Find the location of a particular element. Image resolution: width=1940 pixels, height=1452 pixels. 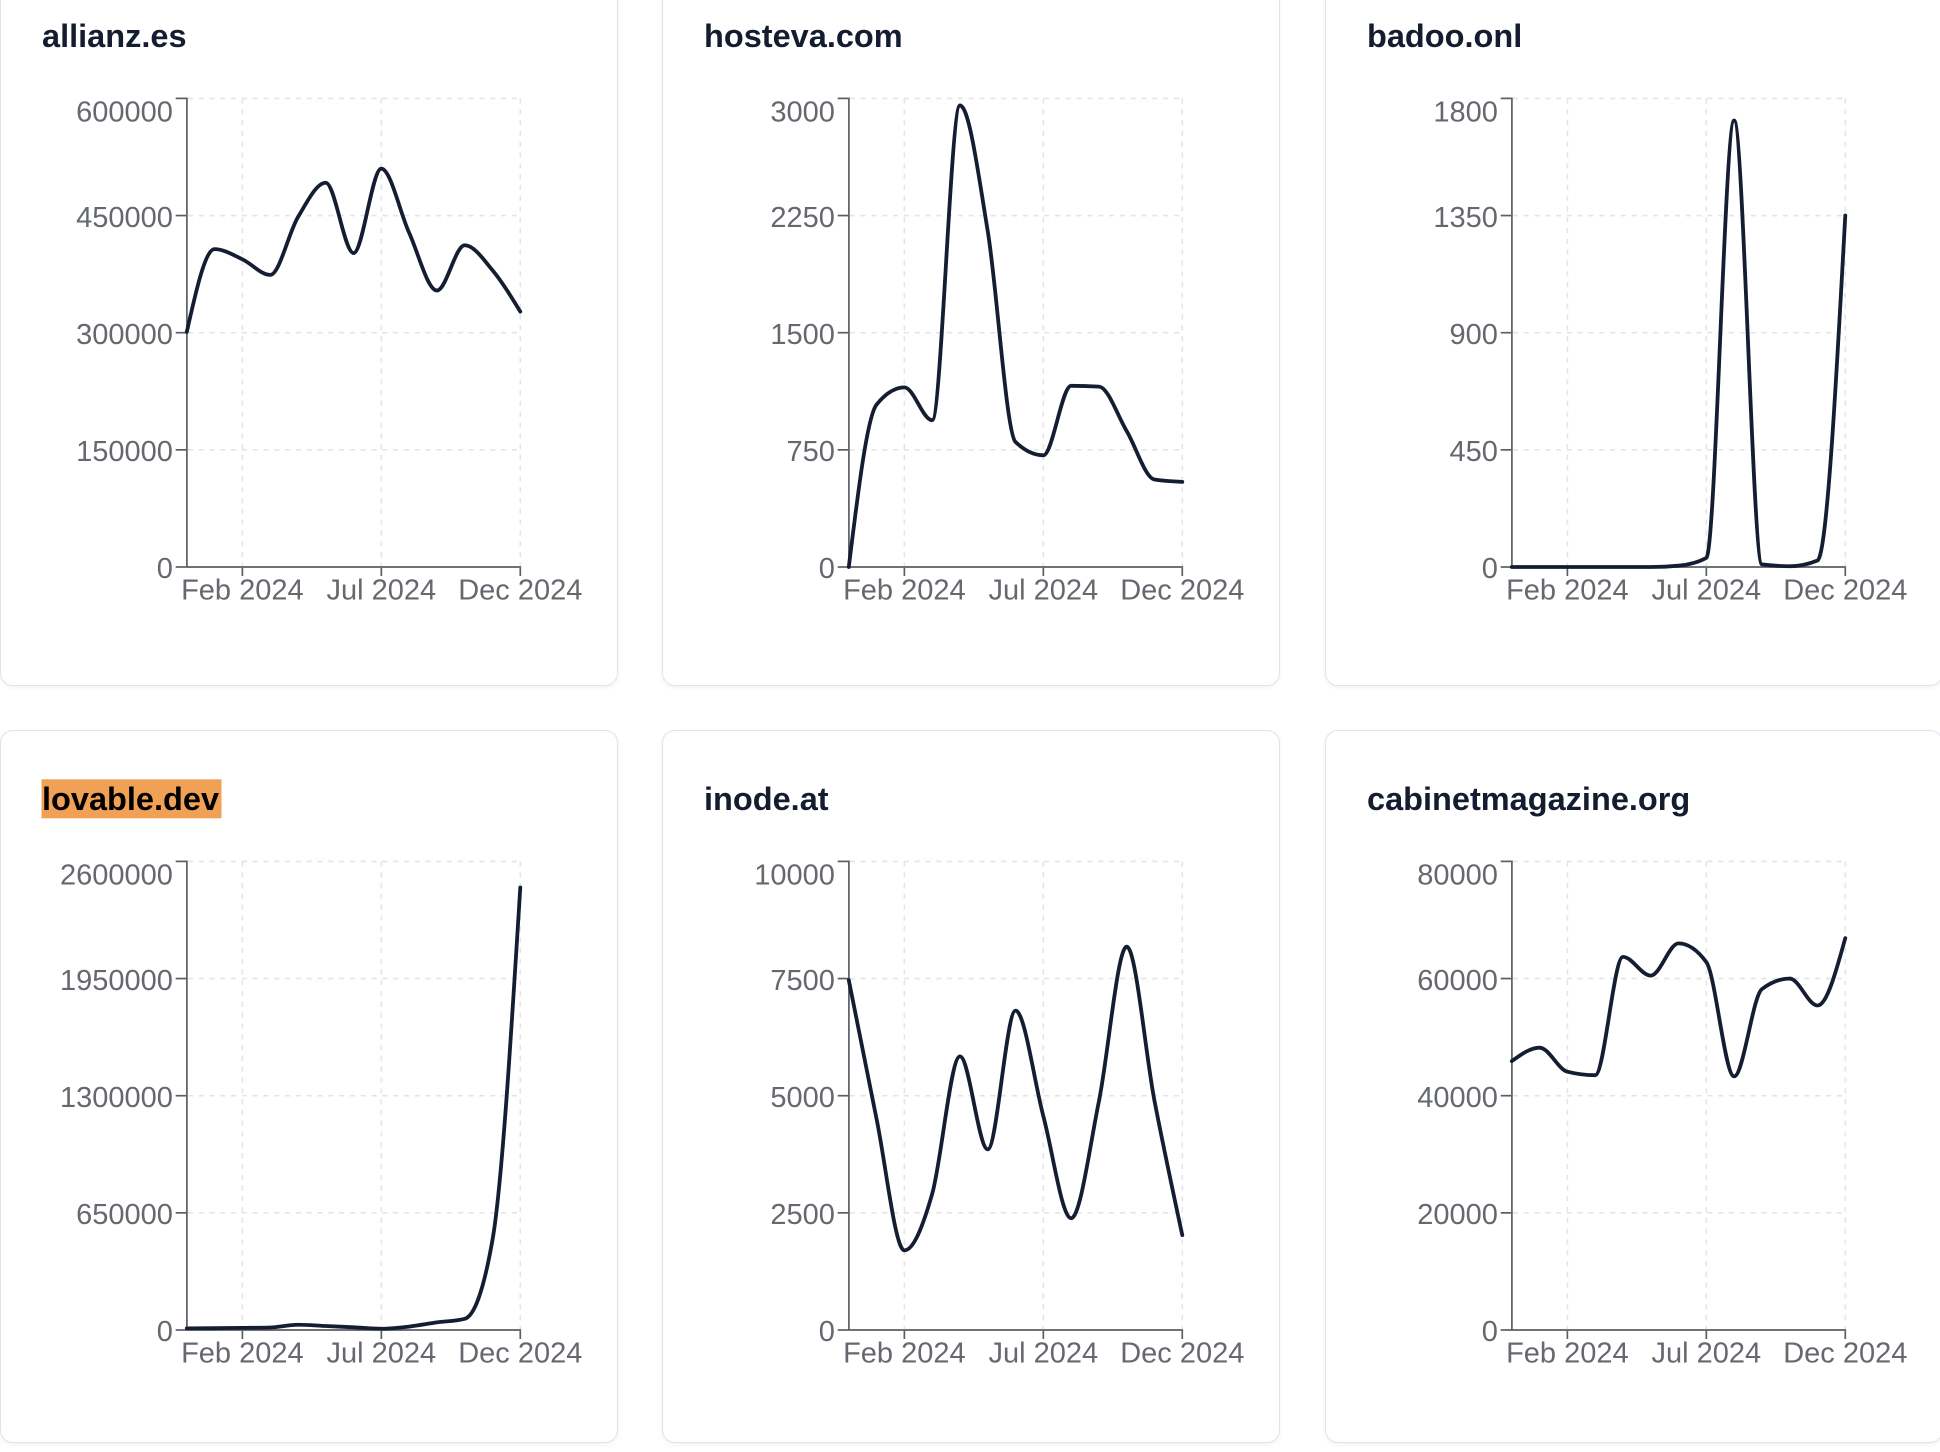

svg-text: 3000 is located at coordinates (802, 112).